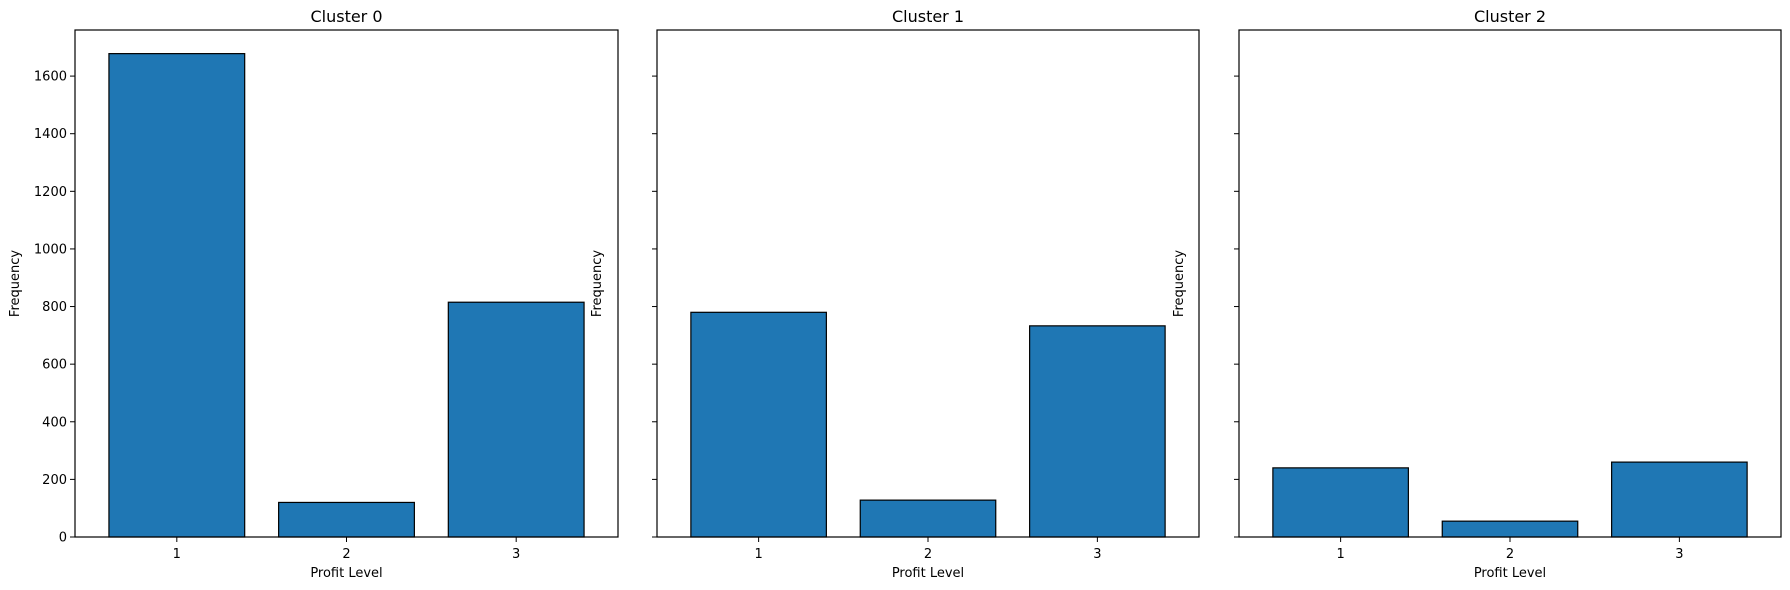 Image resolution: width=1790 pixels, height=590 pixels. I want to click on y-tick-label: 200, so click(54, 480).